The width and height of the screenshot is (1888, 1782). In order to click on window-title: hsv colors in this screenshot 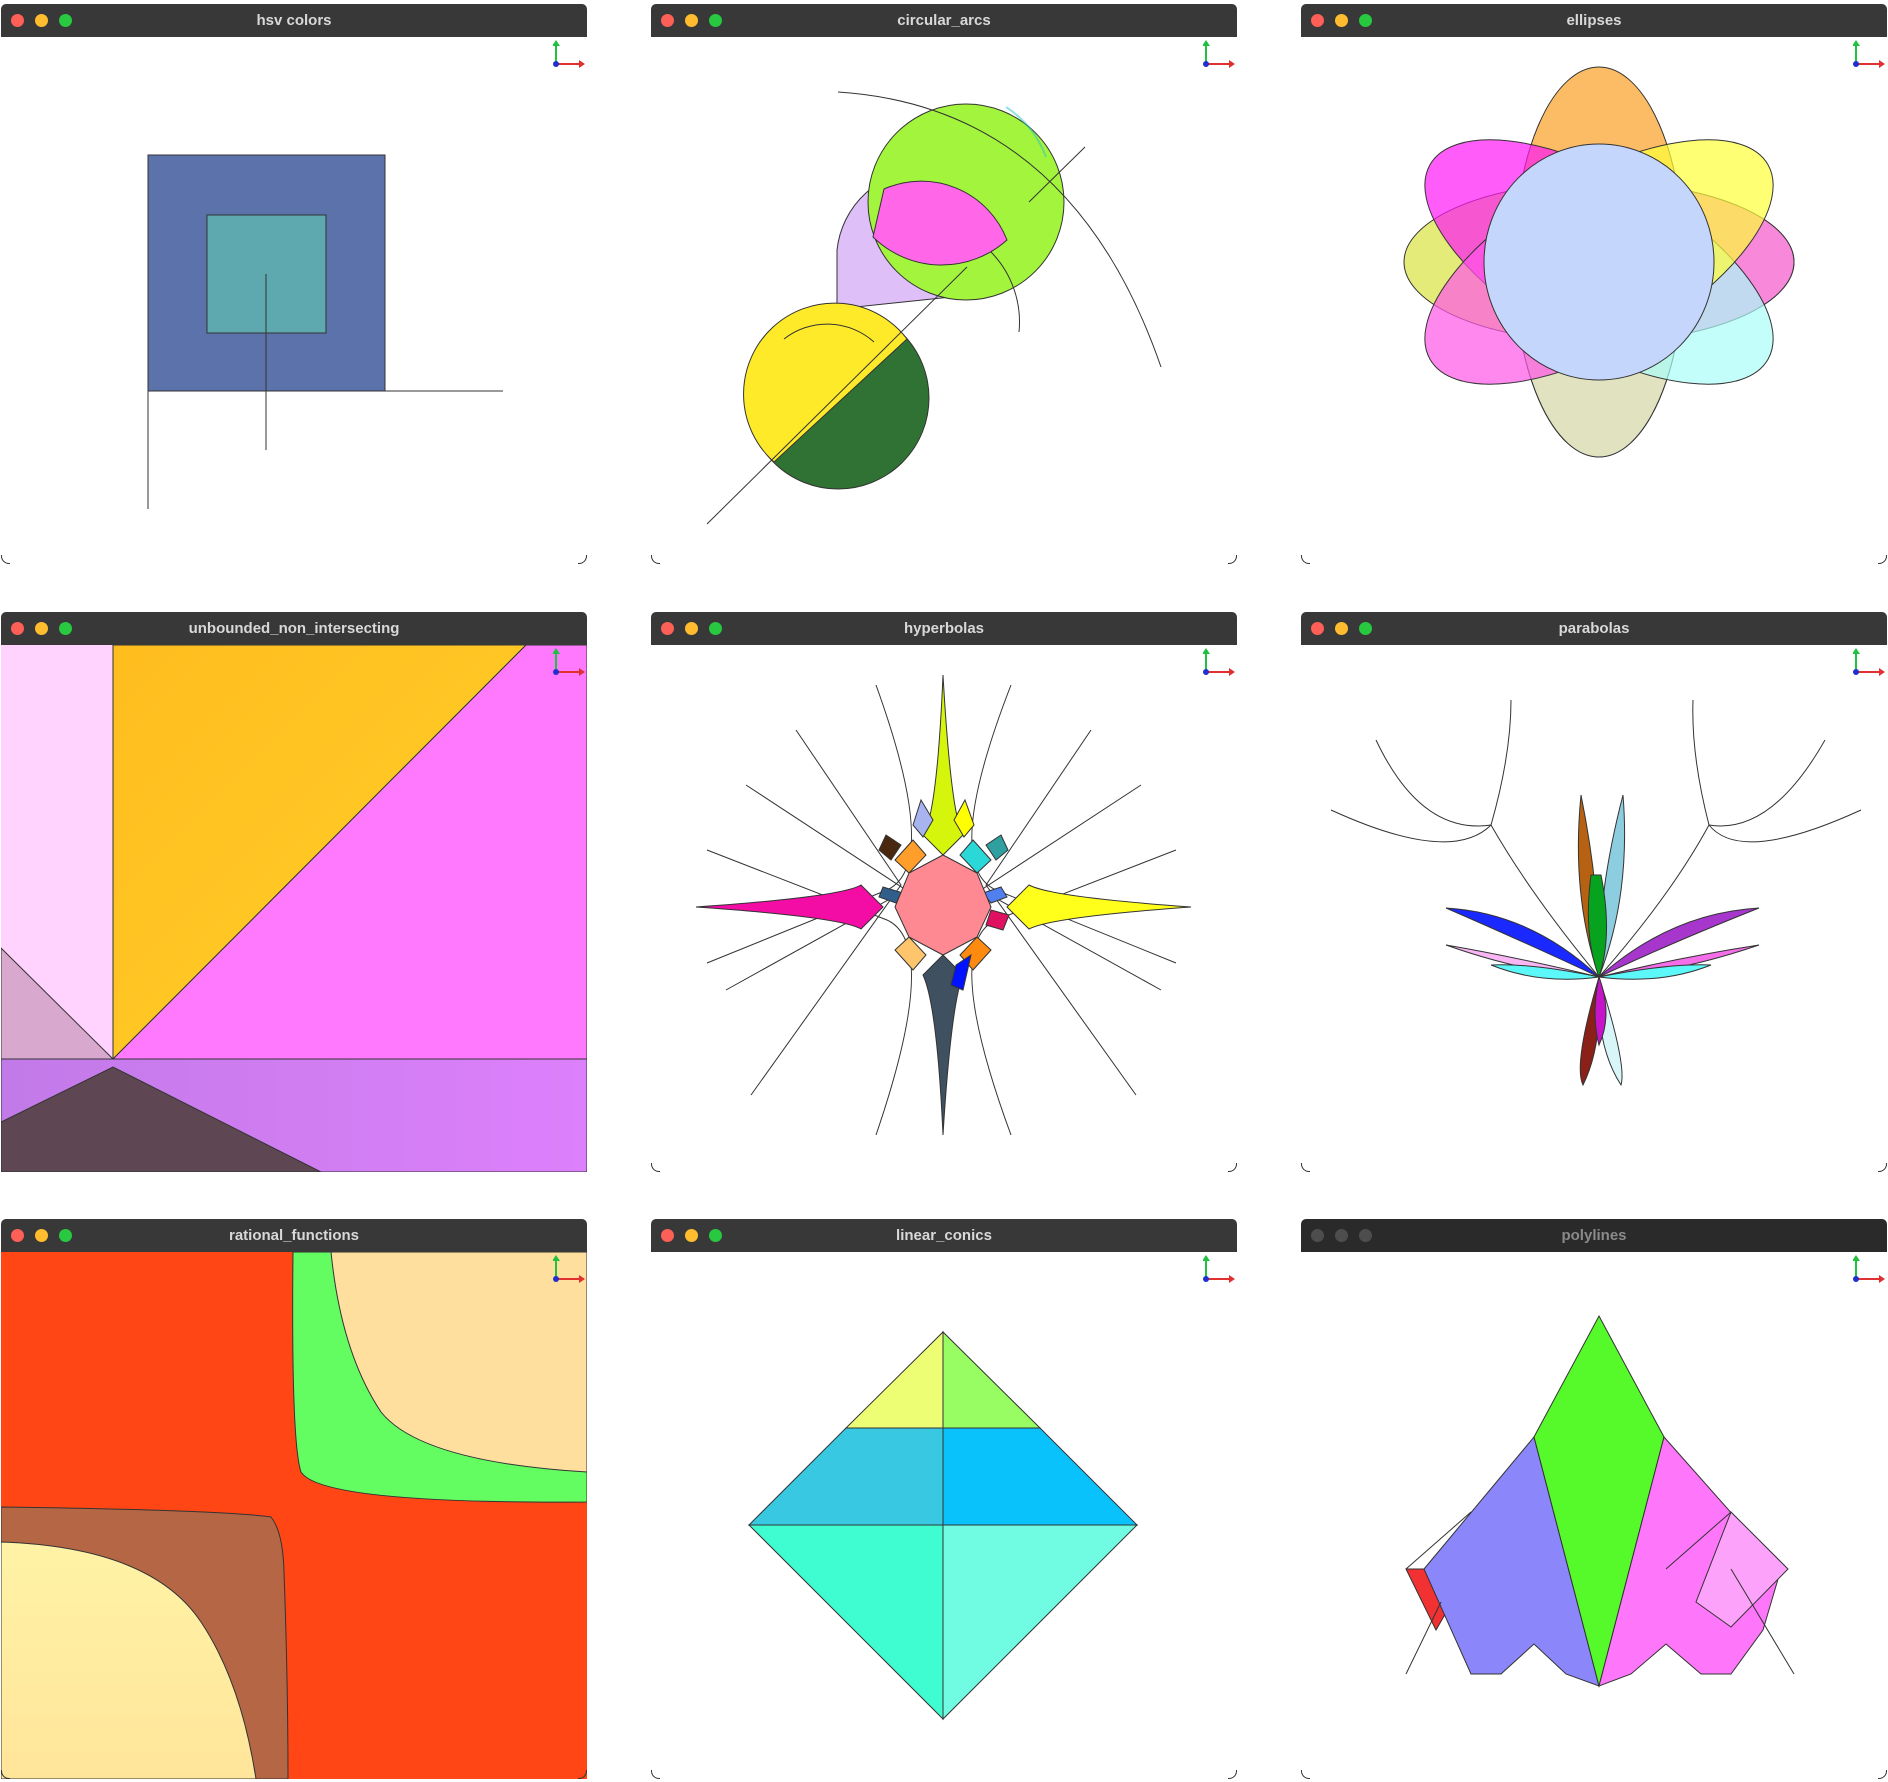, I will do `click(294, 20)`.